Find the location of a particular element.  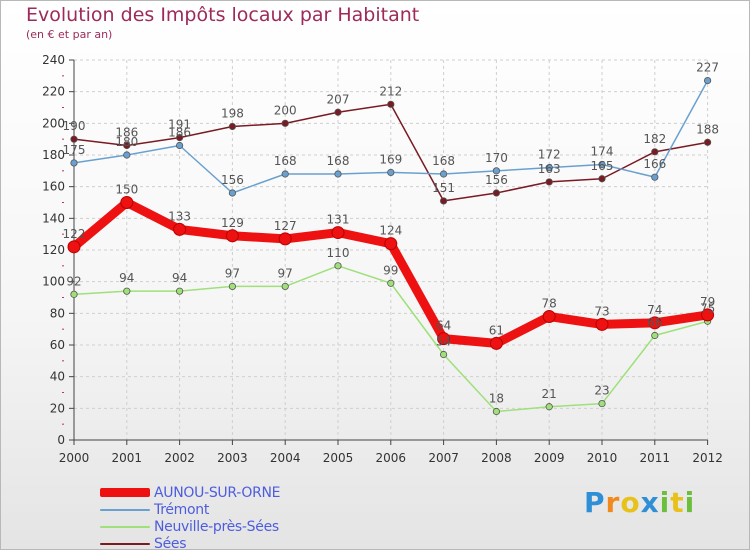

logo-letter: x is located at coordinates (650, 502).